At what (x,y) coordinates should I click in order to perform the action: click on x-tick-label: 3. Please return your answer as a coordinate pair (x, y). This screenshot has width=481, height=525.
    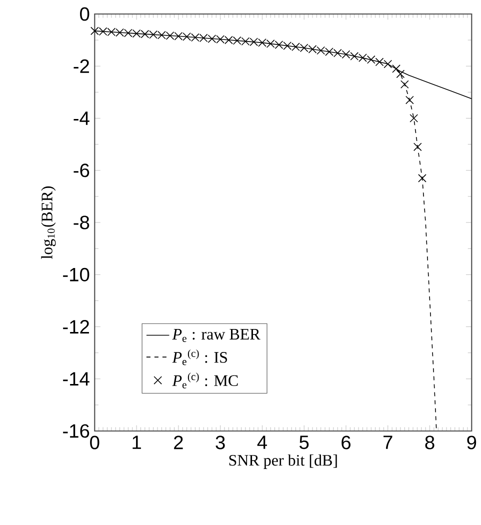
    Looking at the image, I should click on (220, 443).